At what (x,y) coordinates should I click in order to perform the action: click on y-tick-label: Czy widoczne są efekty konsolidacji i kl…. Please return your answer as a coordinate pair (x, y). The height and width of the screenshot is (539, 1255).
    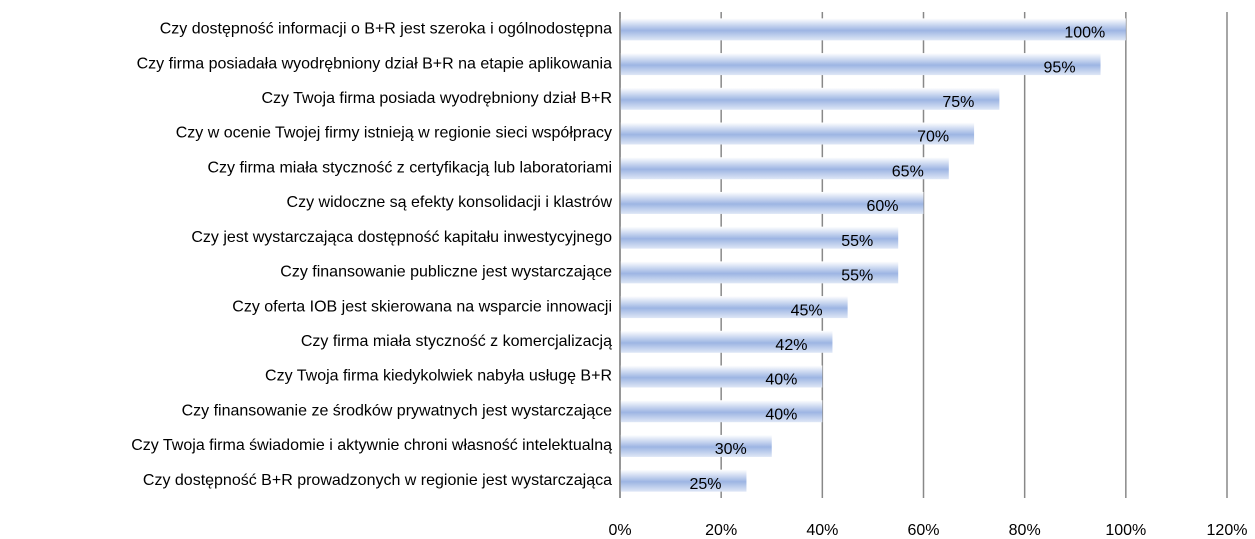
    Looking at the image, I should click on (450, 202).